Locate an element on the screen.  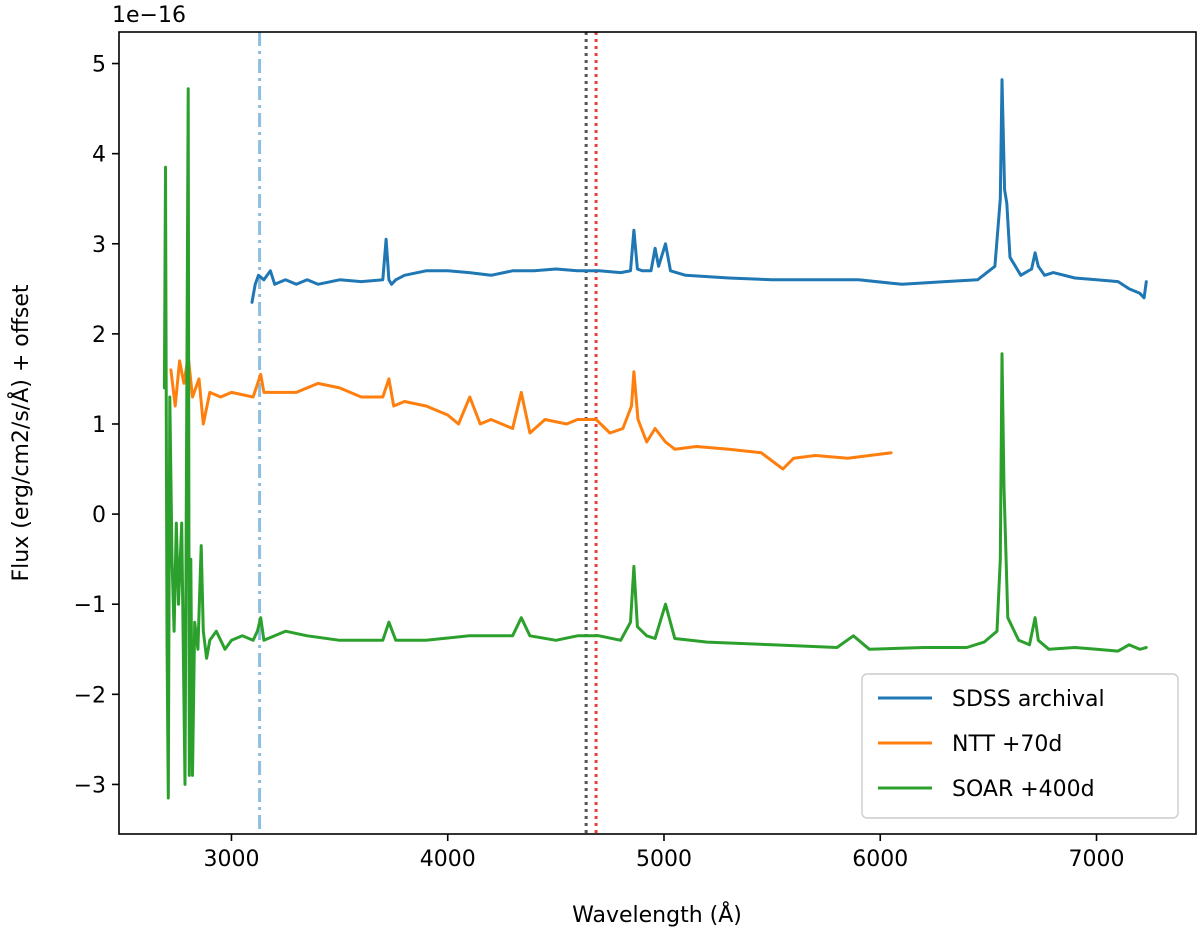
legend: SDSS archival NTT +70d SOAR +400d is located at coordinates (1020, 746).